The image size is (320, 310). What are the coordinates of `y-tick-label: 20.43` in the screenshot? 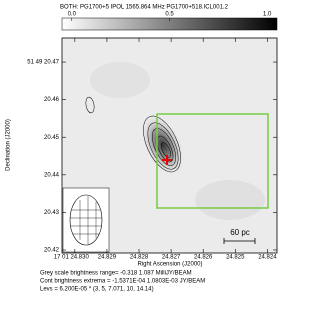 It's located at (52, 213).